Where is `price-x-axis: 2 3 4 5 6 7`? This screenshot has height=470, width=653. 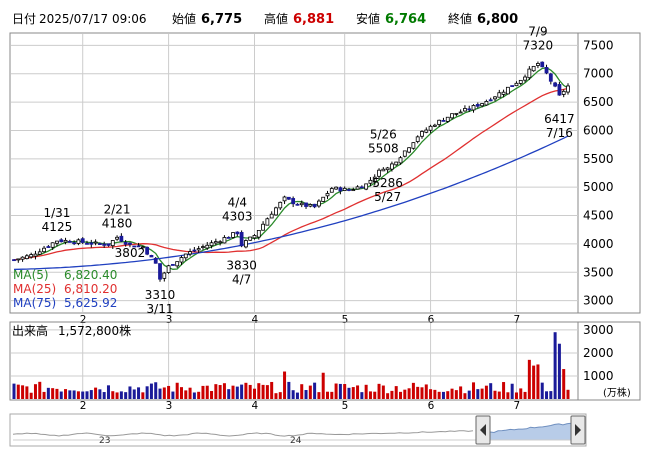
price-x-axis: 2 3 4 5 6 7 is located at coordinates (300, 320).